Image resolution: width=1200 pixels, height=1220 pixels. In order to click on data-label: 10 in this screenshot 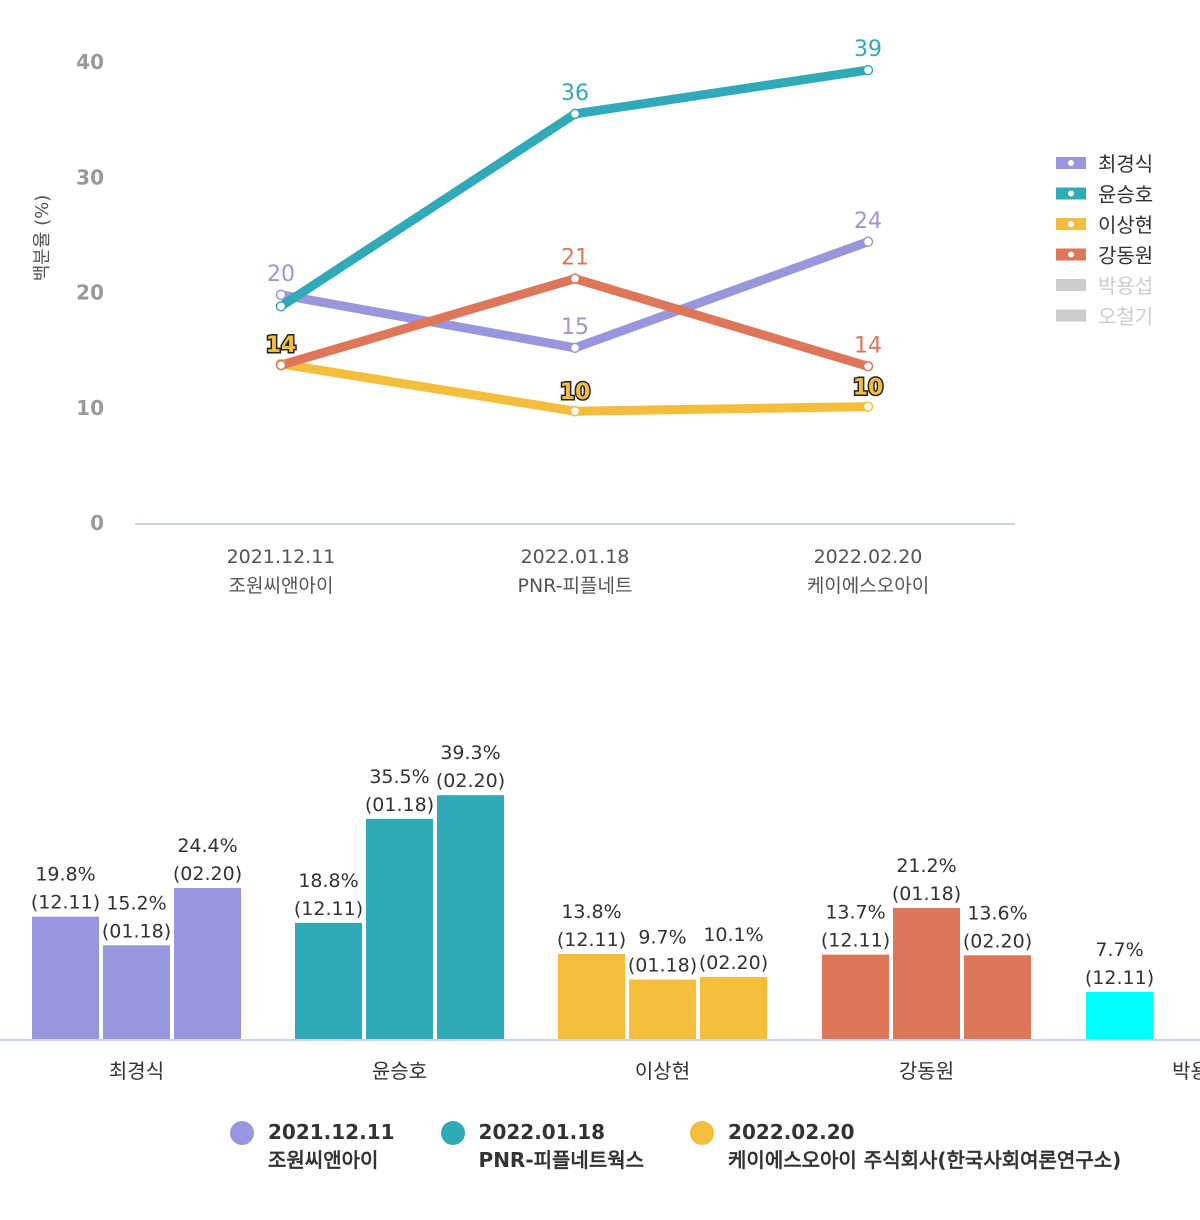, I will do `click(575, 392)`.